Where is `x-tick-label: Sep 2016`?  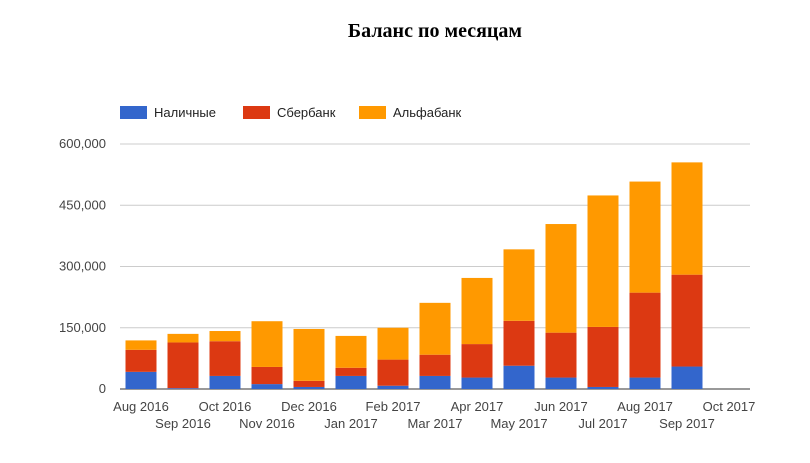 x-tick-label: Sep 2016 is located at coordinates (183, 423).